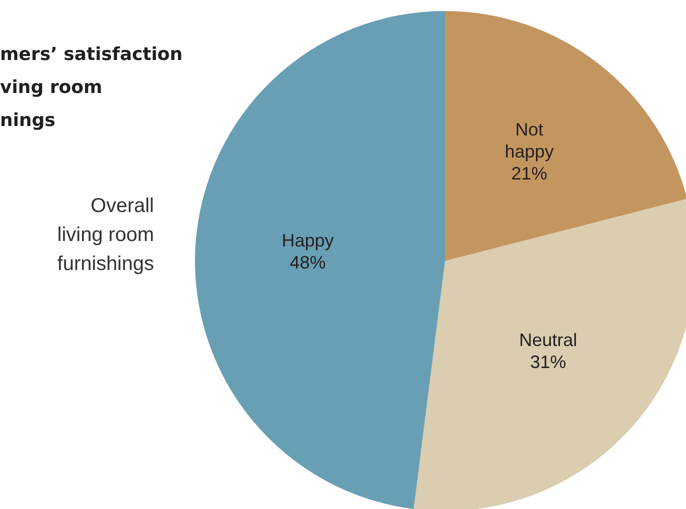 This screenshot has height=509, width=686. I want to click on data-label: 21%, so click(529, 173).